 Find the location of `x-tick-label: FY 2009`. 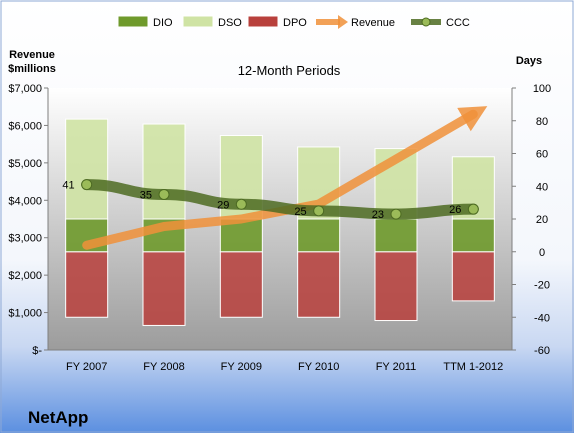

x-tick-label: FY 2009 is located at coordinates (241, 367).